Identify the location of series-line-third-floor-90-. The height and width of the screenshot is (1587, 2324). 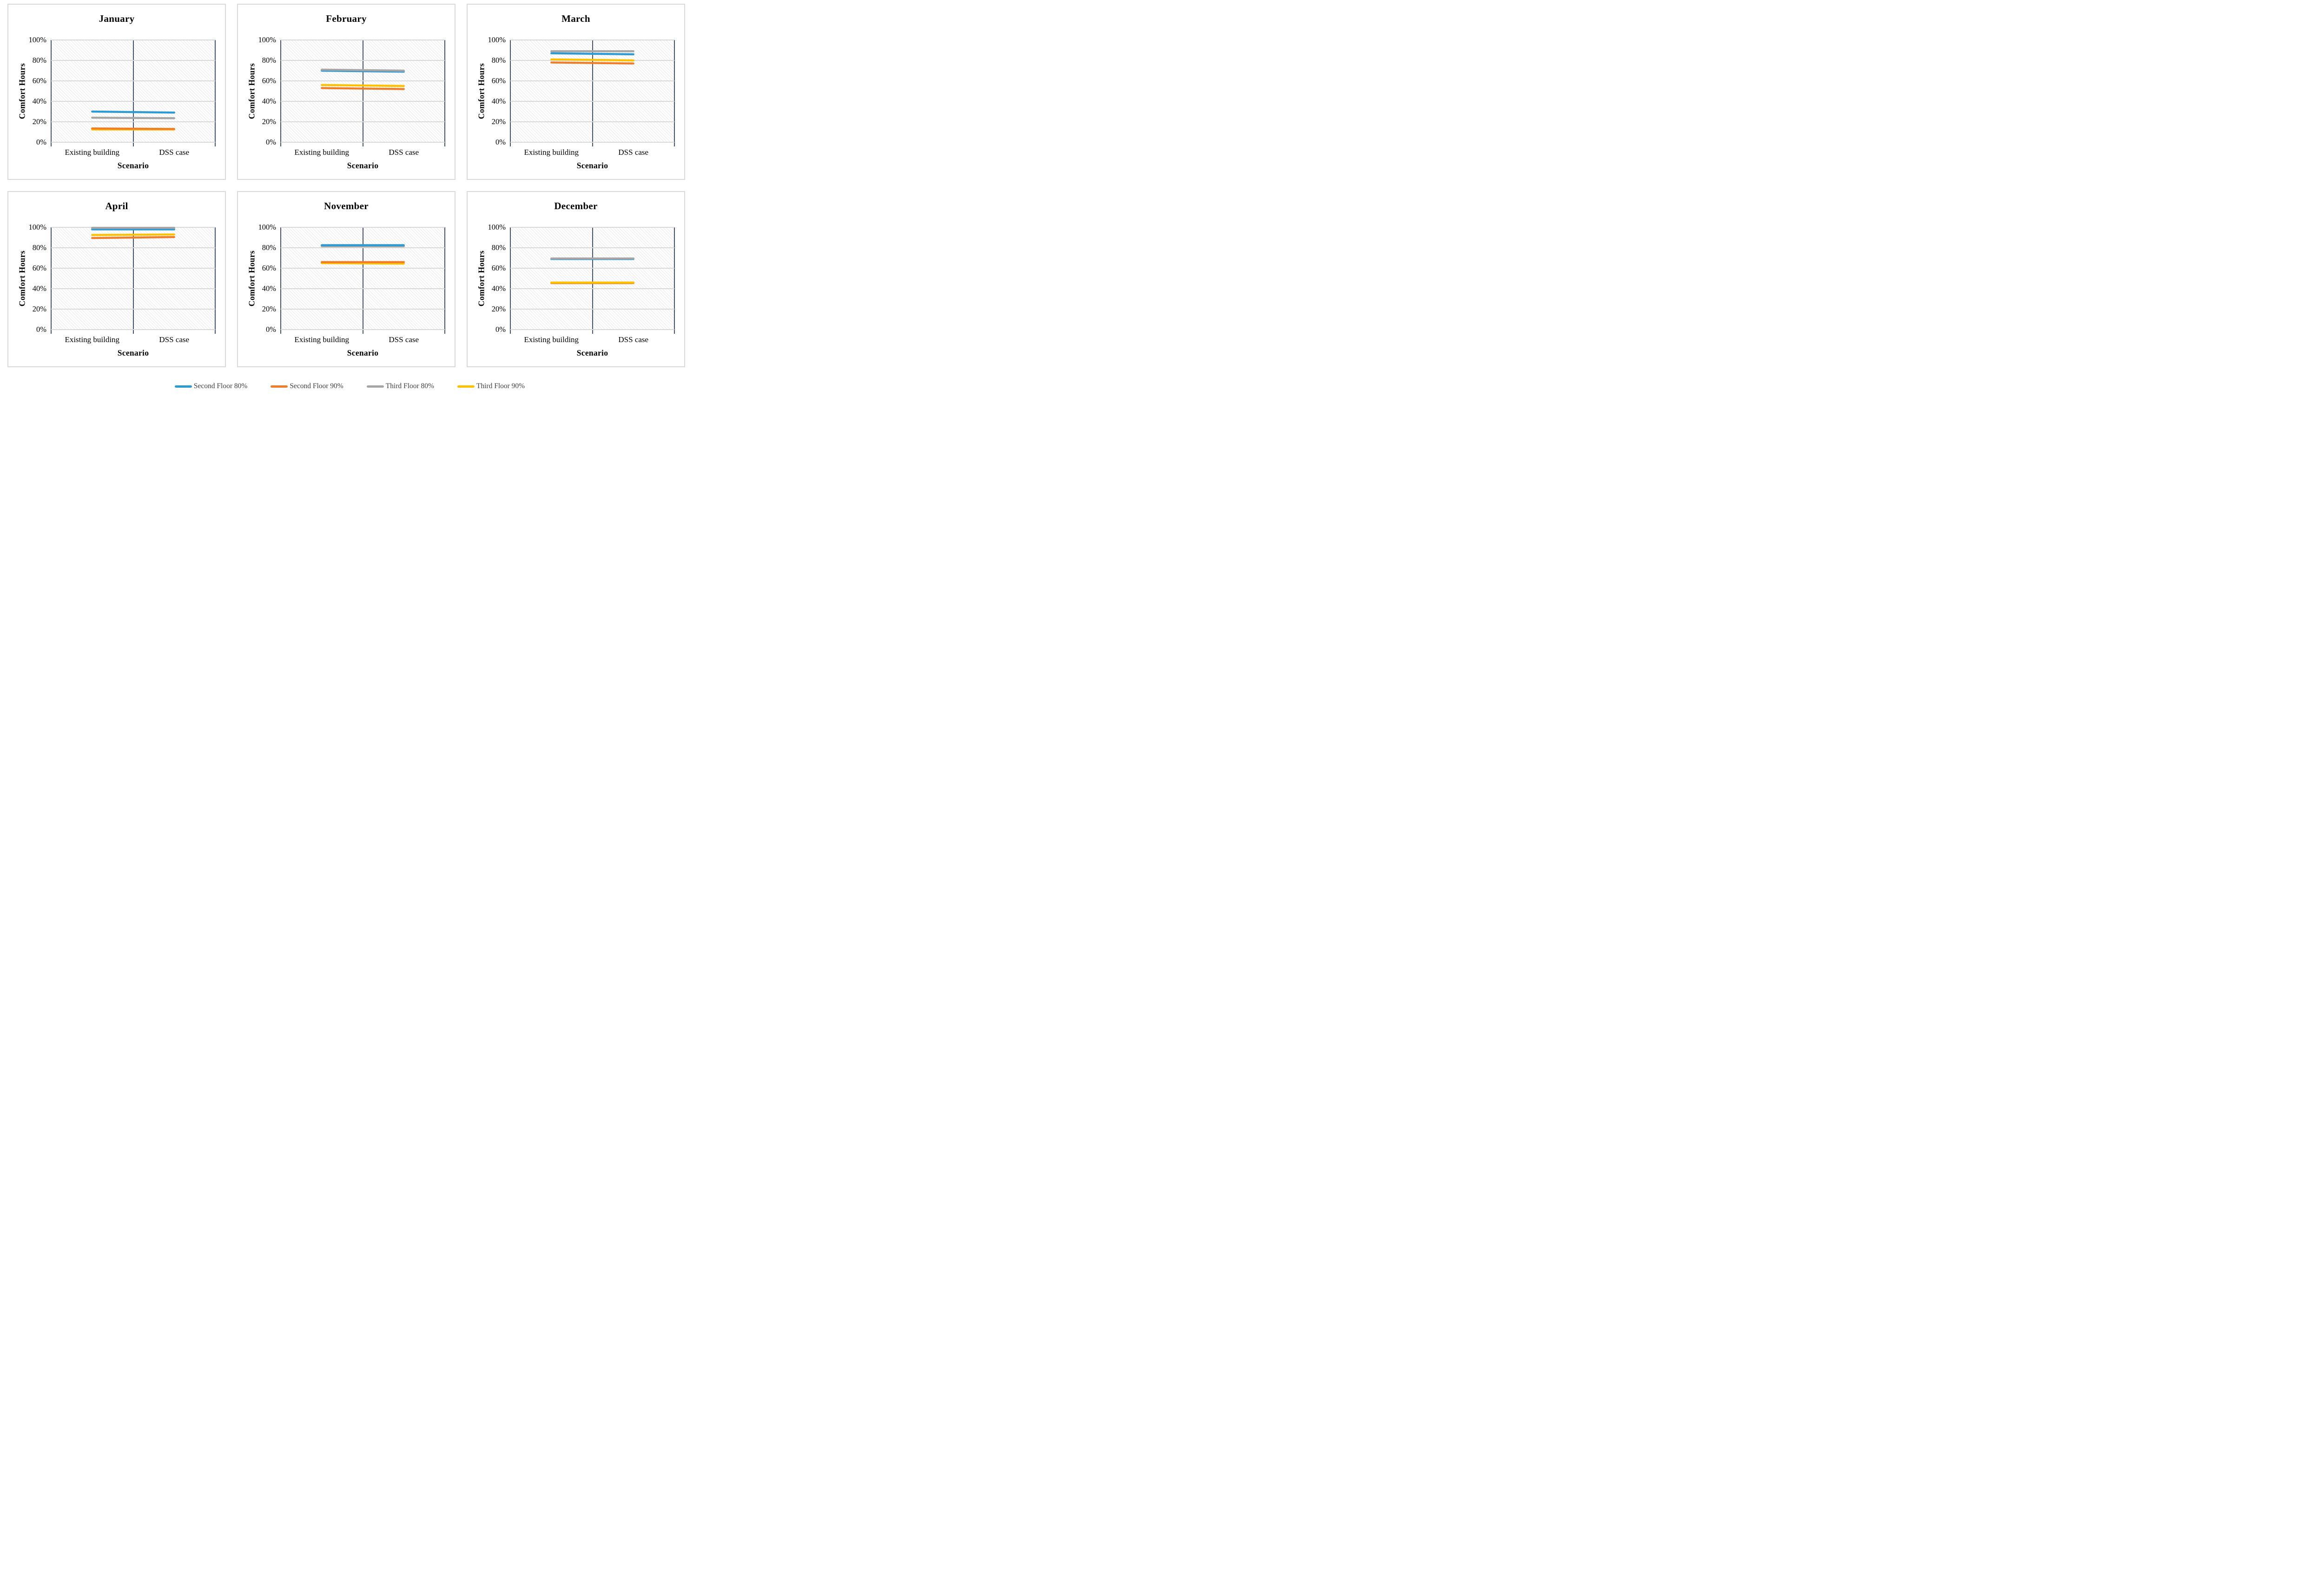
(363, 85).